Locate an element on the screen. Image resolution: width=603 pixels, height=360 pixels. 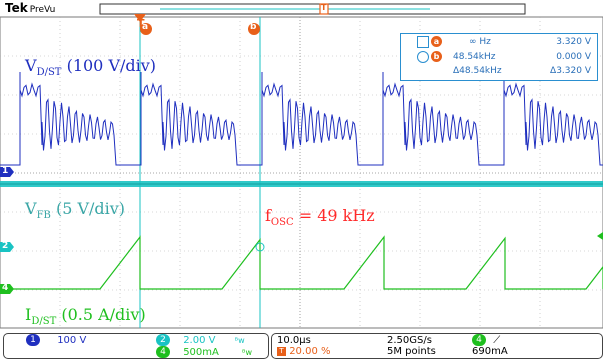
ch4-bw-icon: ᴮw is located at coordinates (247, 352).